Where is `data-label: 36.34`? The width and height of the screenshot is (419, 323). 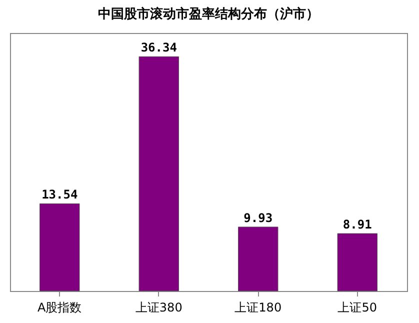
data-label: 36.34 is located at coordinates (158, 47).